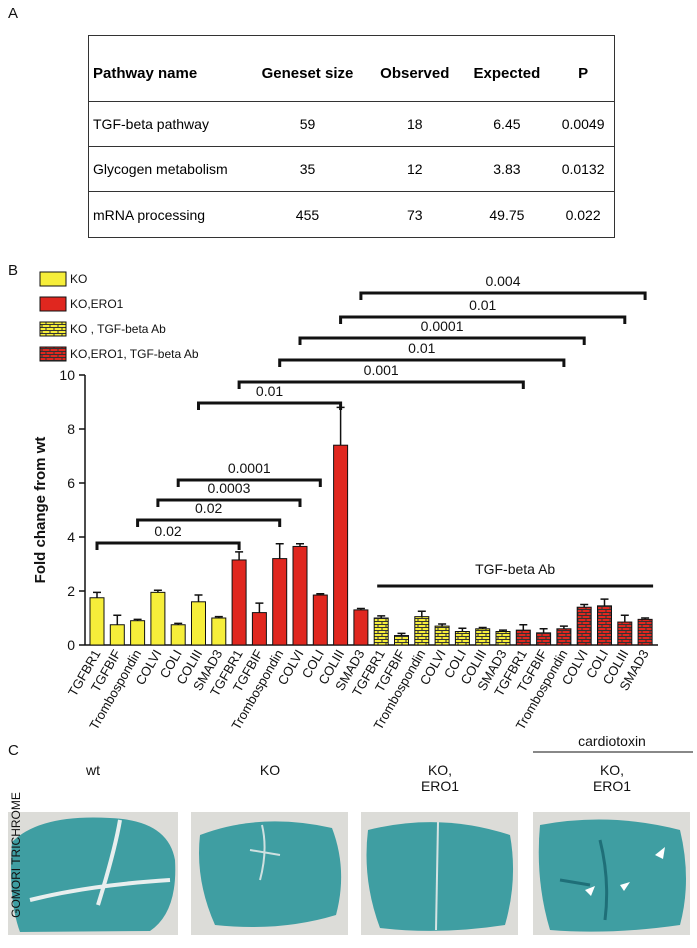 Image resolution: width=697 pixels, height=948 pixels. I want to click on cell: Glycogen metabolism, so click(167, 169).